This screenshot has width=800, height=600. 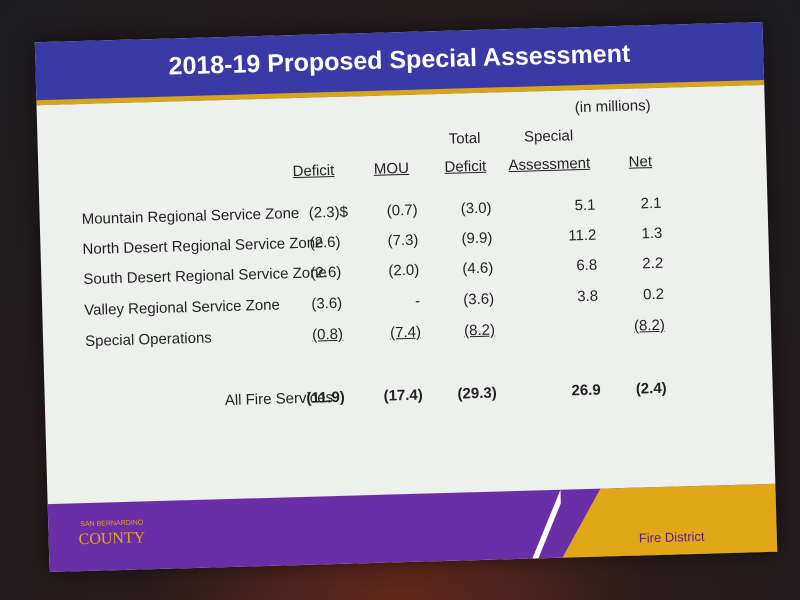 I want to click on cell: (3.0), so click(x=476, y=208).